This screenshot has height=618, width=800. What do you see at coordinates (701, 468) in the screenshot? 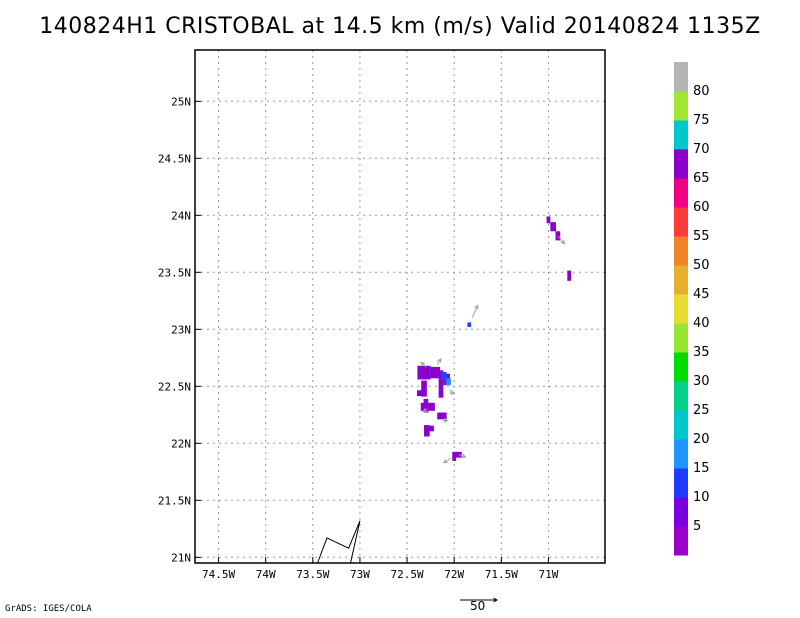
I see `colorbar-label: 15` at bounding box center [701, 468].